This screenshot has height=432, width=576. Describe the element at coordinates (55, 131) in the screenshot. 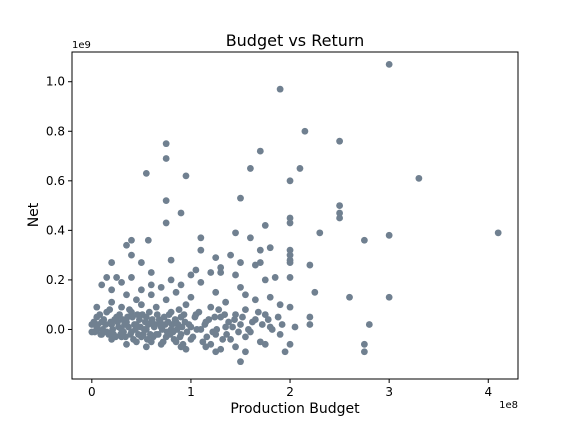

I see `y-tick-label: 0.8` at that location.